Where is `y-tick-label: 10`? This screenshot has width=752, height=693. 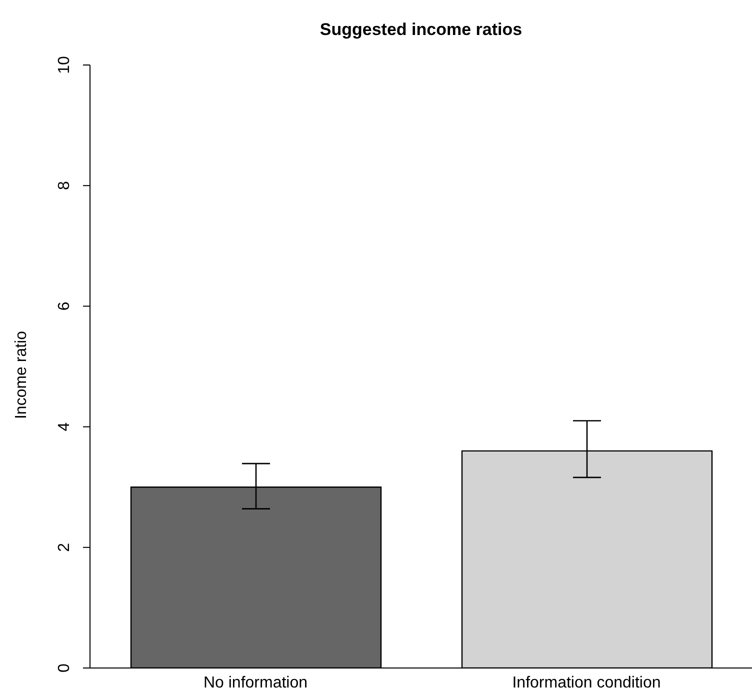 y-tick-label: 10 is located at coordinates (64, 65).